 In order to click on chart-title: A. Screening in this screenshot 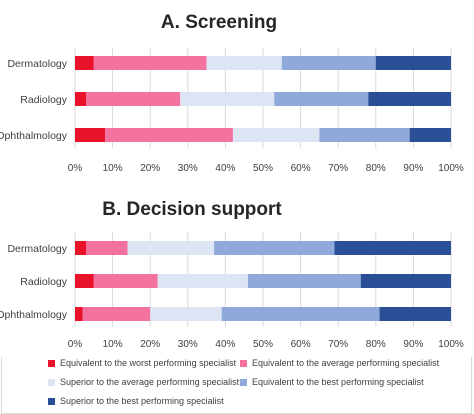, I will do `click(219, 22)`.